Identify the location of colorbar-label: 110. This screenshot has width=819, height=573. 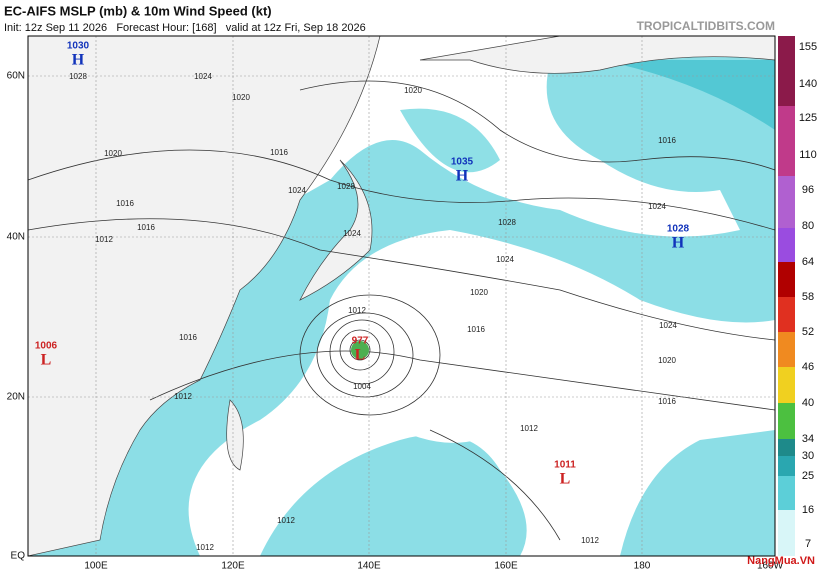
(808, 155).